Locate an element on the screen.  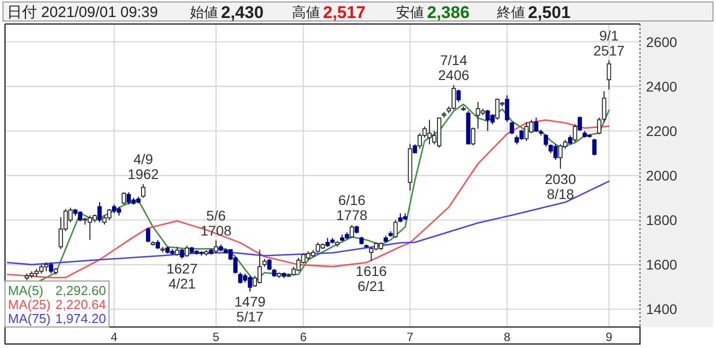
text: MA(75) 1,974.20 is located at coordinates (57, 318).